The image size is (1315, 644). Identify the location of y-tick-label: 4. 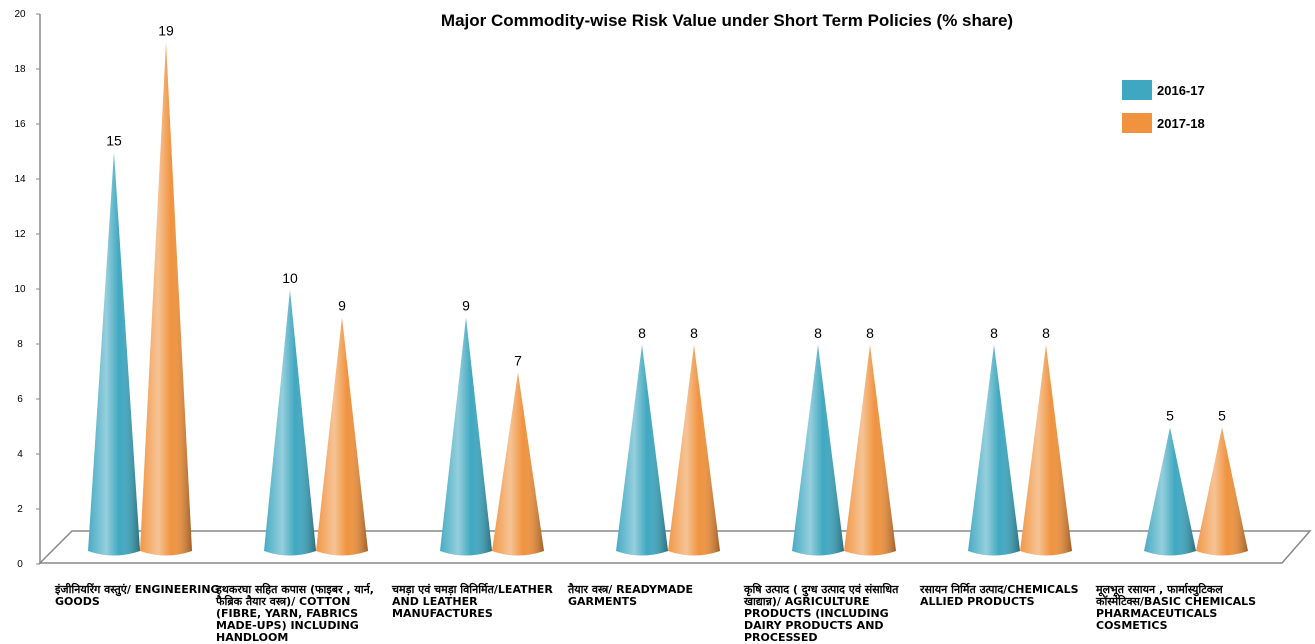
(20, 454).